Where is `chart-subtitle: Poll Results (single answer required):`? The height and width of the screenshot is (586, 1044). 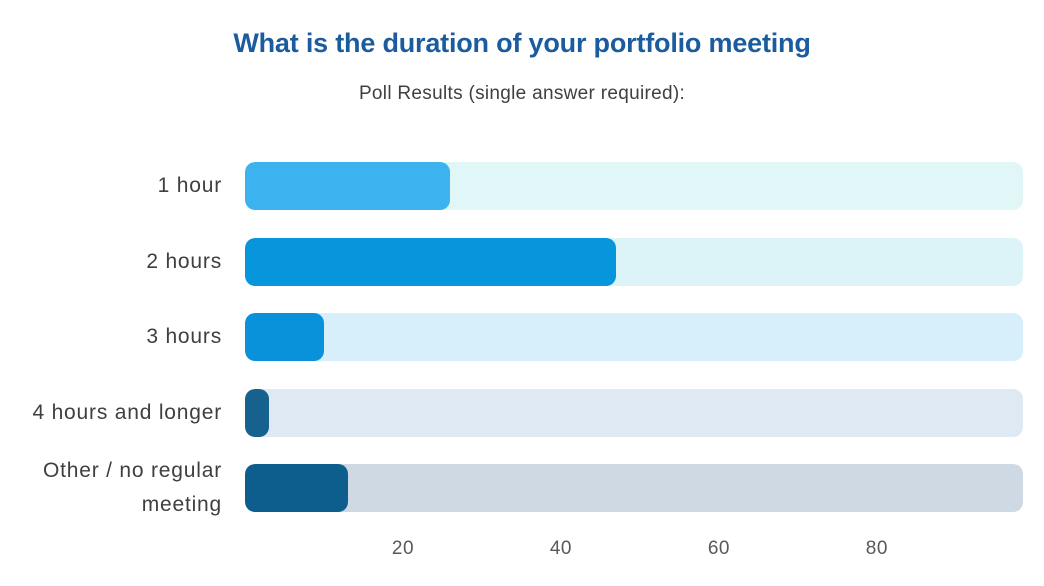
chart-subtitle: Poll Results (single answer required): is located at coordinates (522, 93).